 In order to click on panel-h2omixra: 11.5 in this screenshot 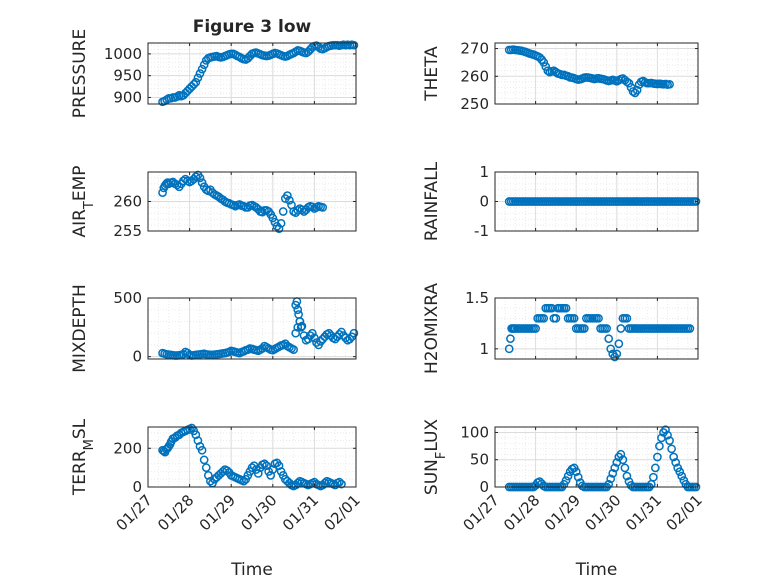, I will do `click(582, 325)`.